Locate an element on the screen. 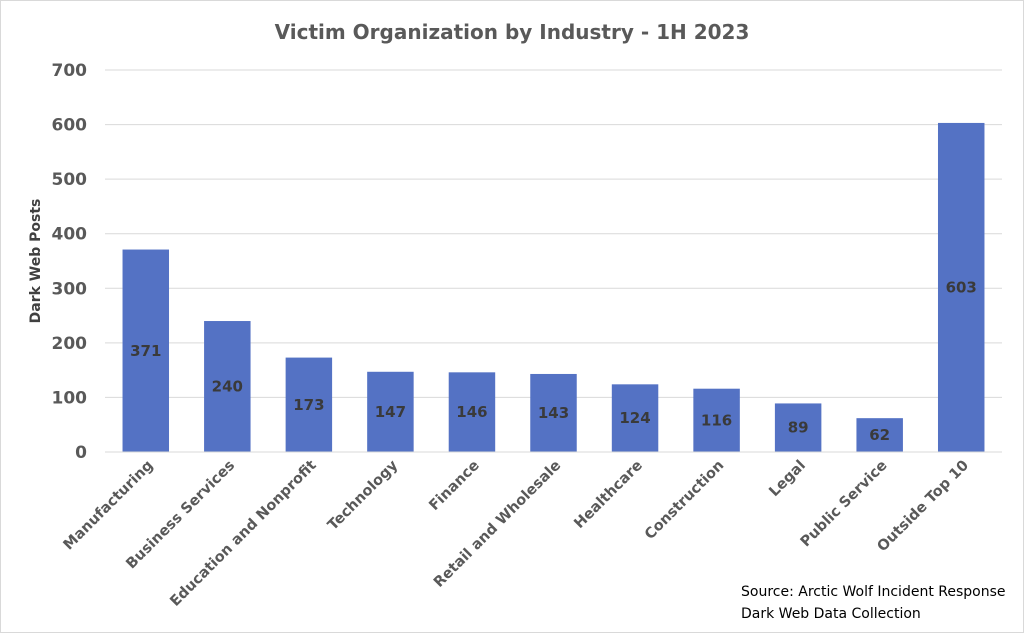 The height and width of the screenshot is (633, 1024). y-axis-ticks: 0 100 200 300 400 500 600 700 is located at coordinates (70, 262).